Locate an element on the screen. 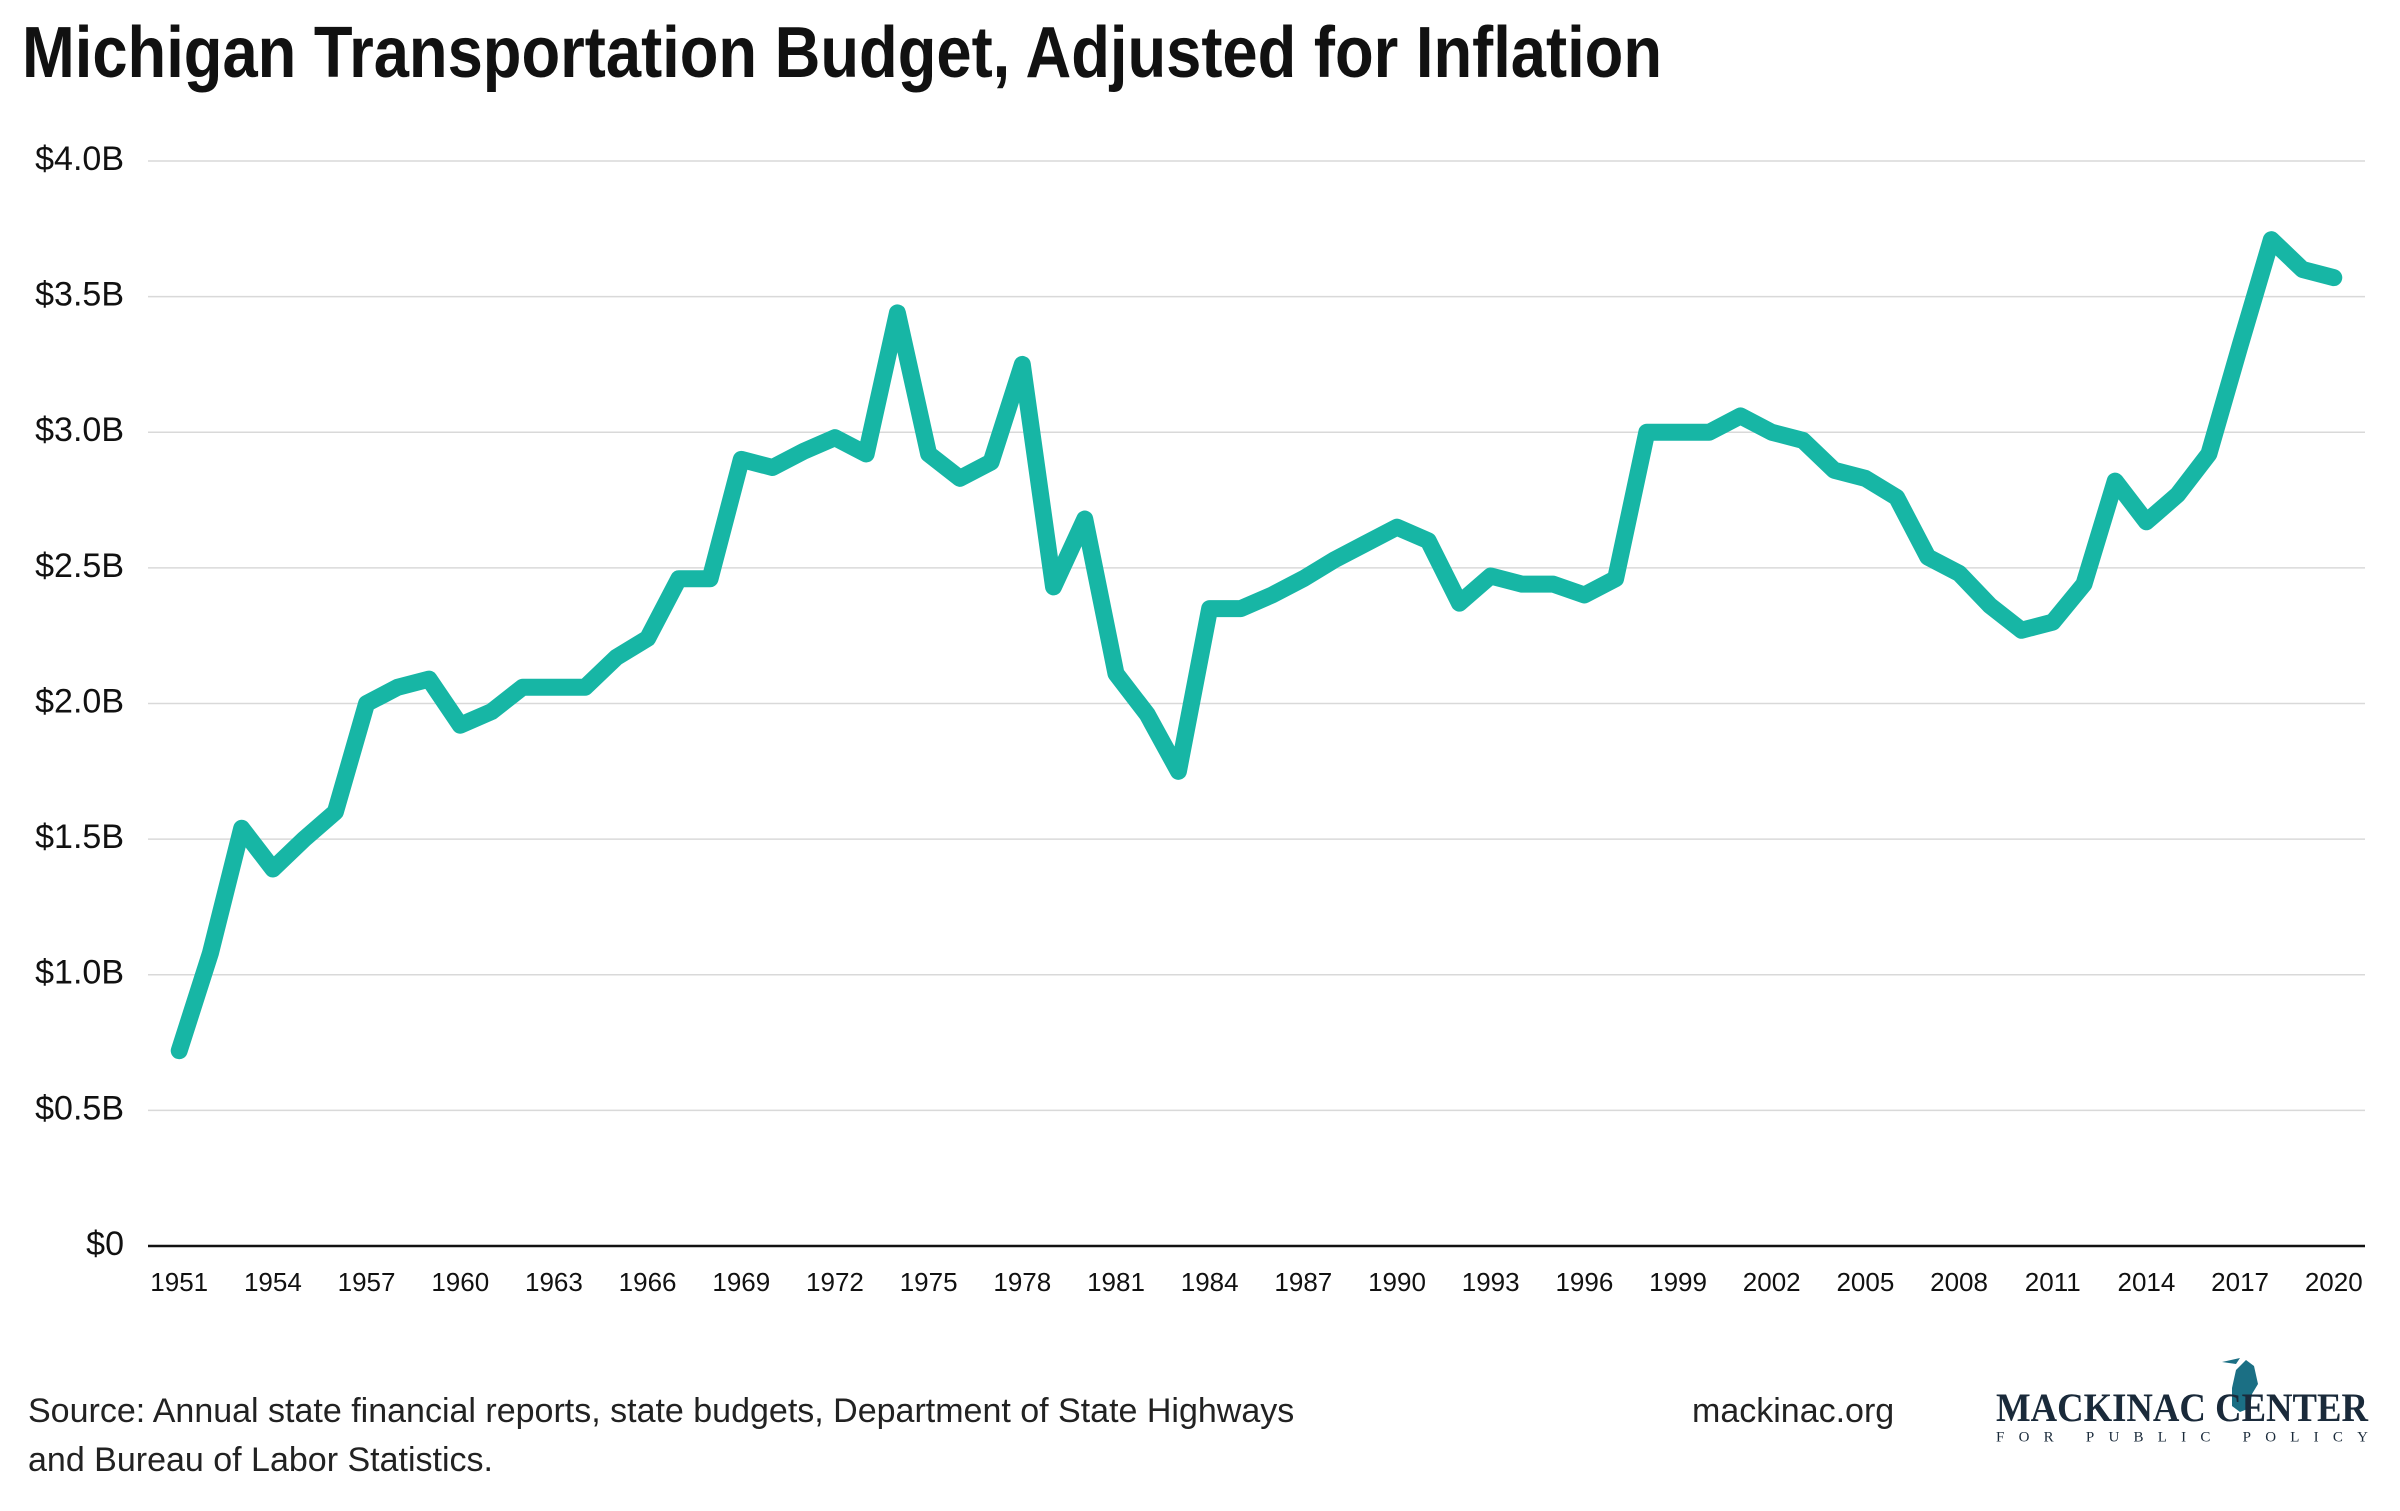 The height and width of the screenshot is (1511, 2400). x-tick-label: 1969 is located at coordinates (741, 1282).